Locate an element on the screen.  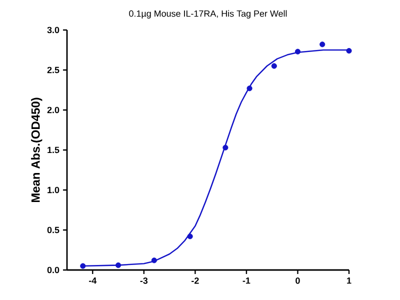
x-tick-label: -4 is located at coordinates (92, 281).